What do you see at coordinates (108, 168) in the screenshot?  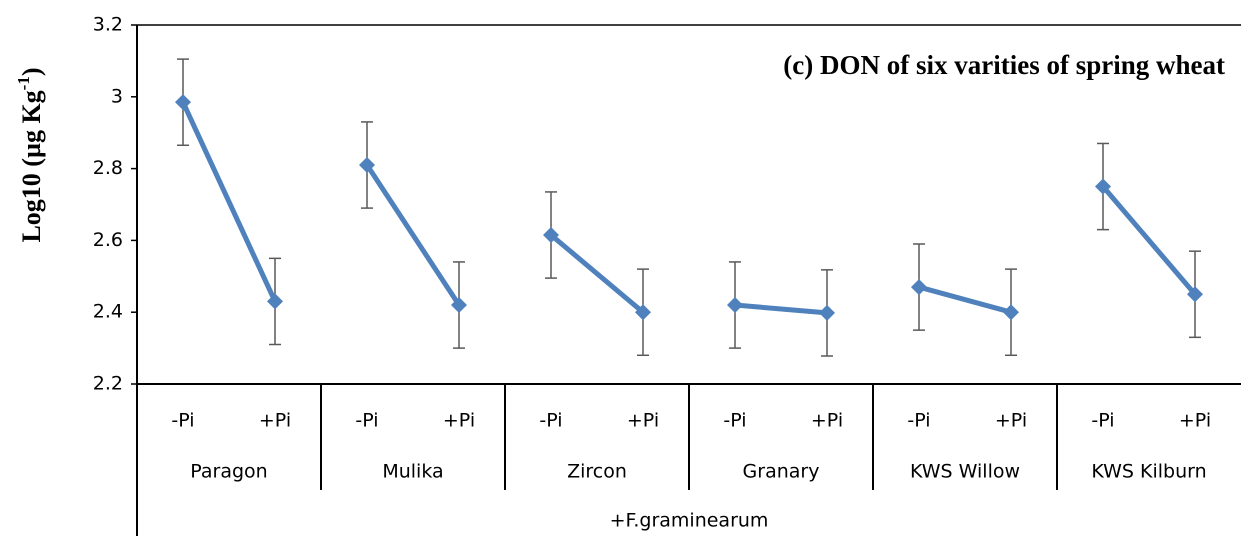 I see `y-tick-label: 2.8` at bounding box center [108, 168].